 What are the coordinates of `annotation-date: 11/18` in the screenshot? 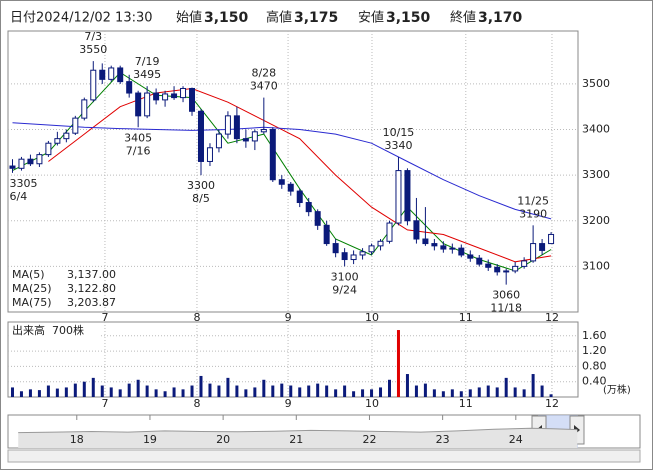 It's located at (506, 308).